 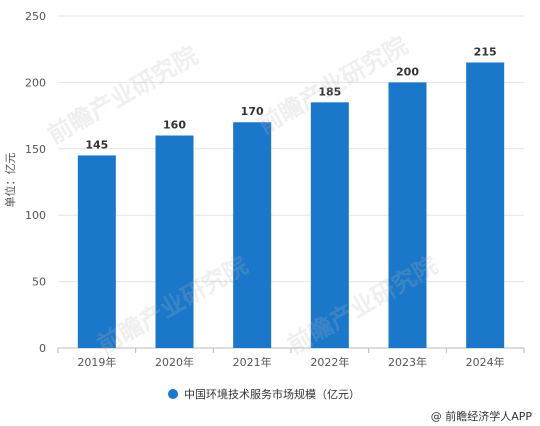 I want to click on data-label: 185, so click(x=329, y=91).